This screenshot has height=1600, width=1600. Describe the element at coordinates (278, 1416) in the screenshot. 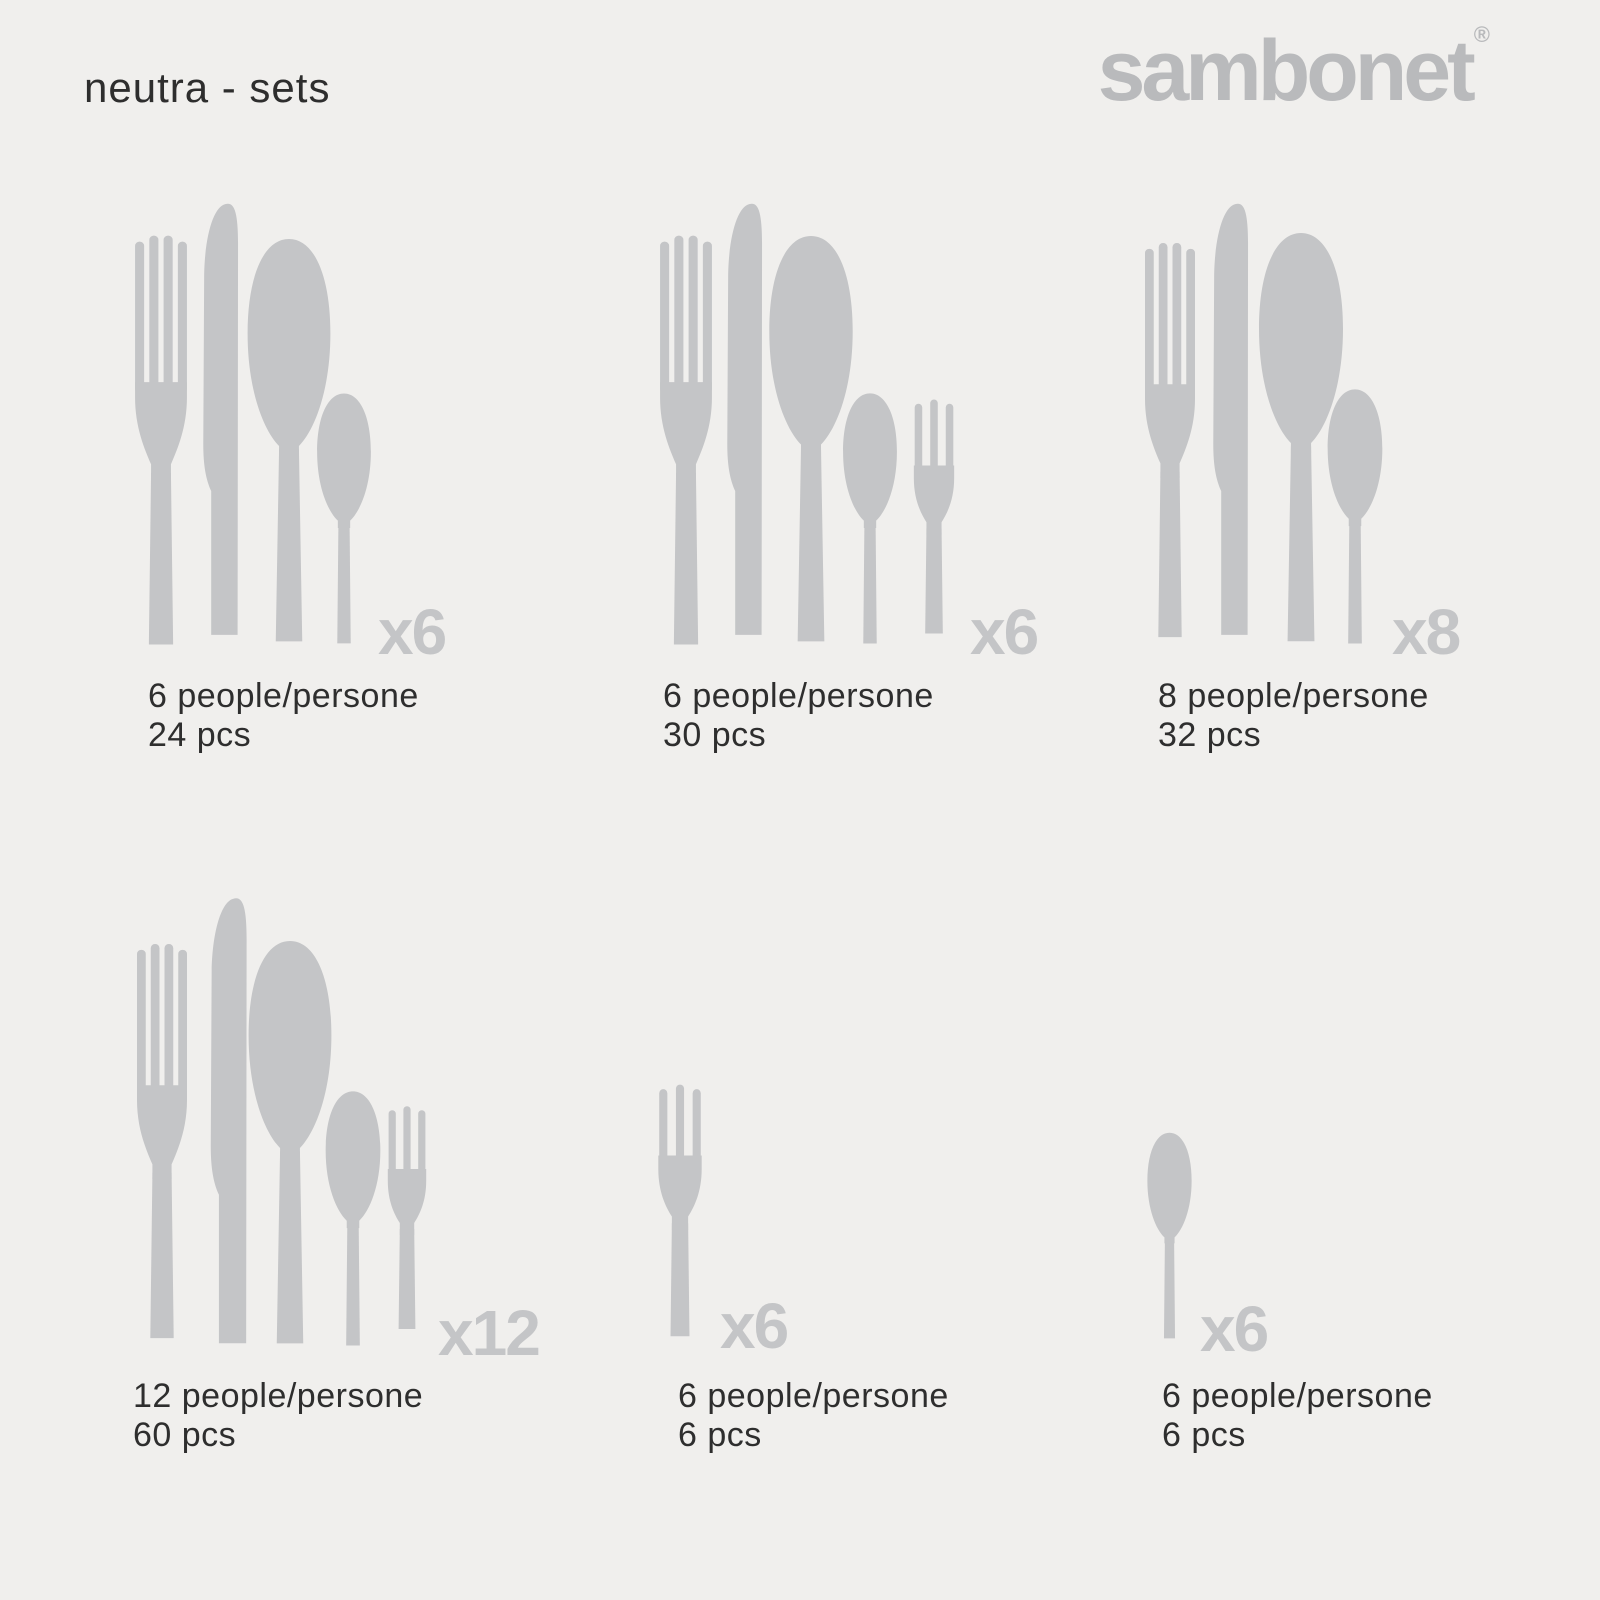

I see `set-caption: 12 people/persone 60 pcs` at that location.